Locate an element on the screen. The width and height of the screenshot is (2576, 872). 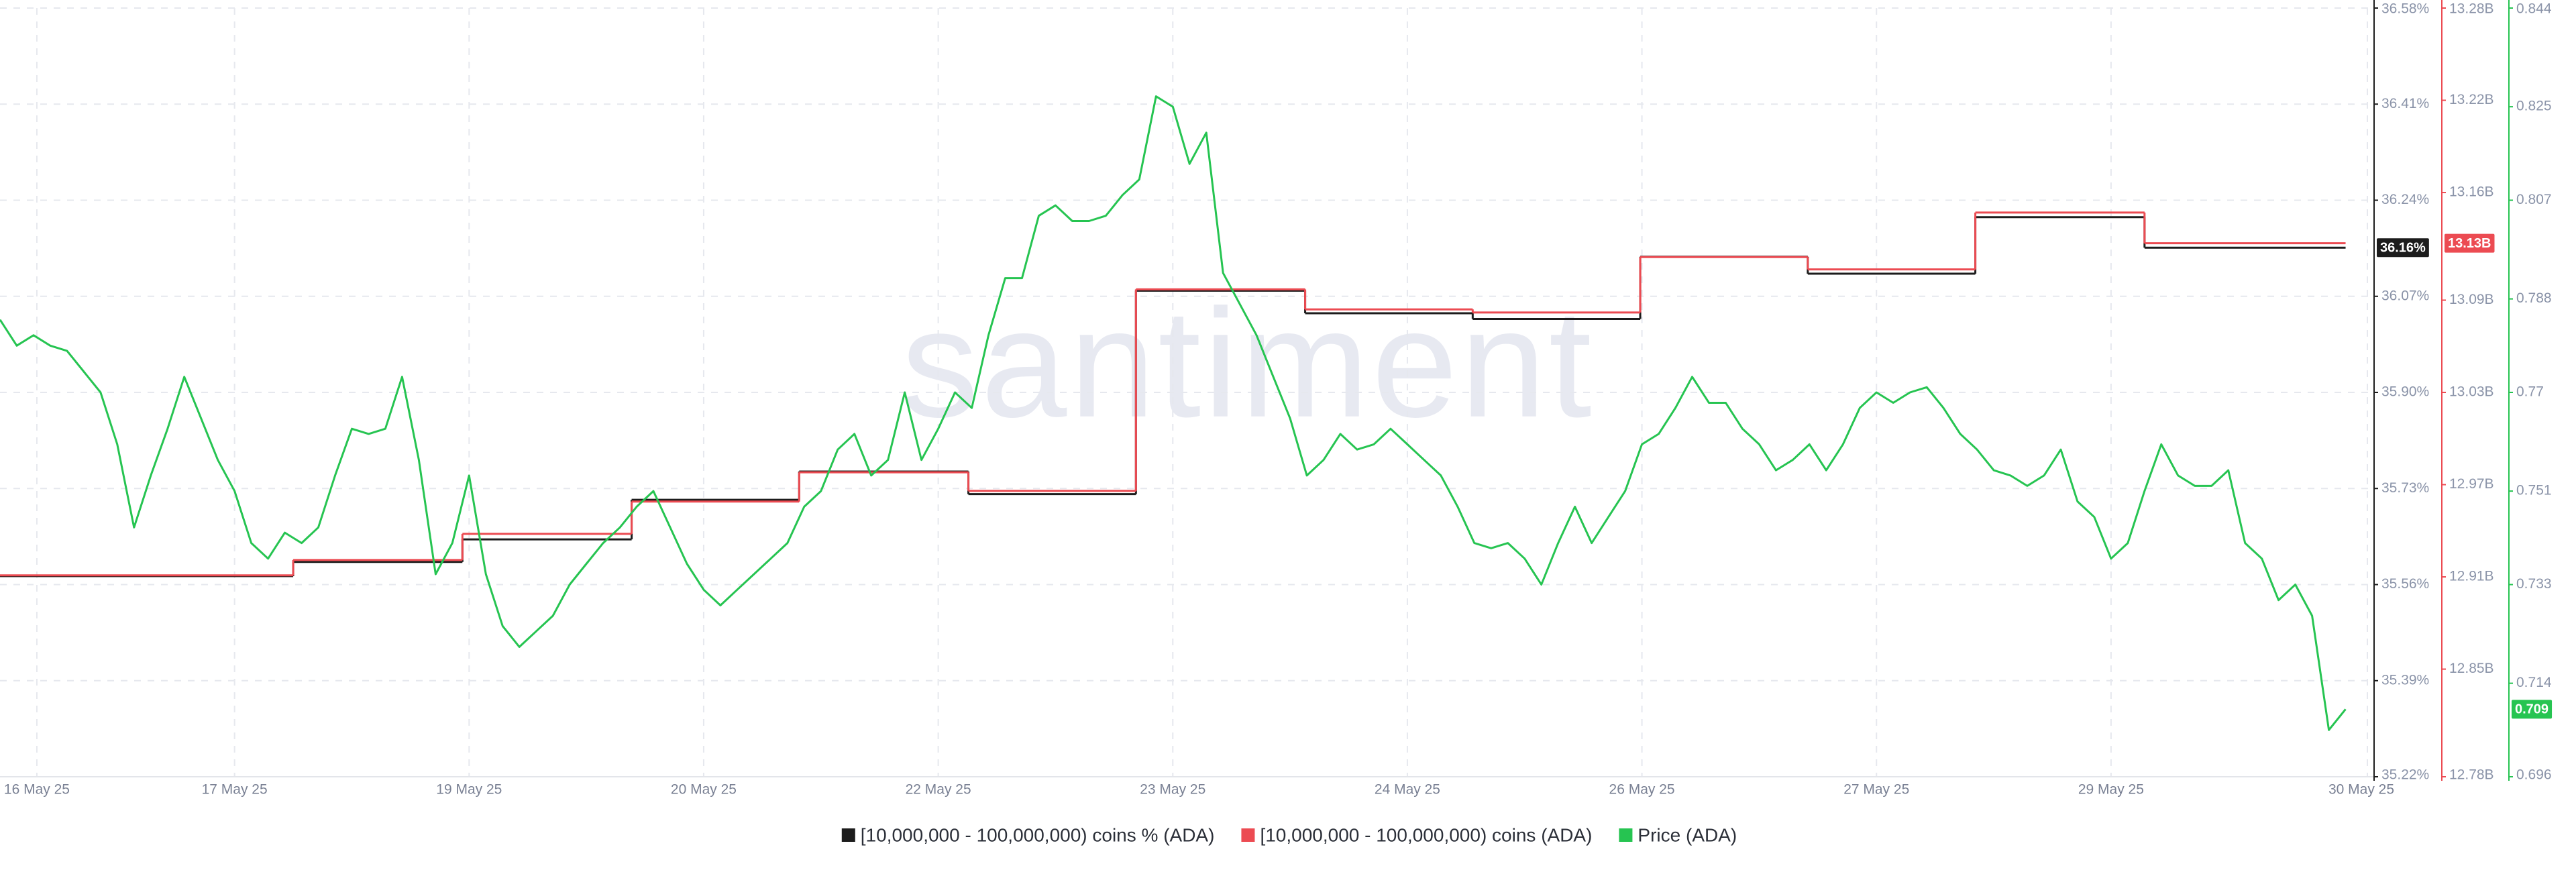
legend-label: [10,000,000 - 100,000,000) coins % (ADA) is located at coordinates (1038, 834).